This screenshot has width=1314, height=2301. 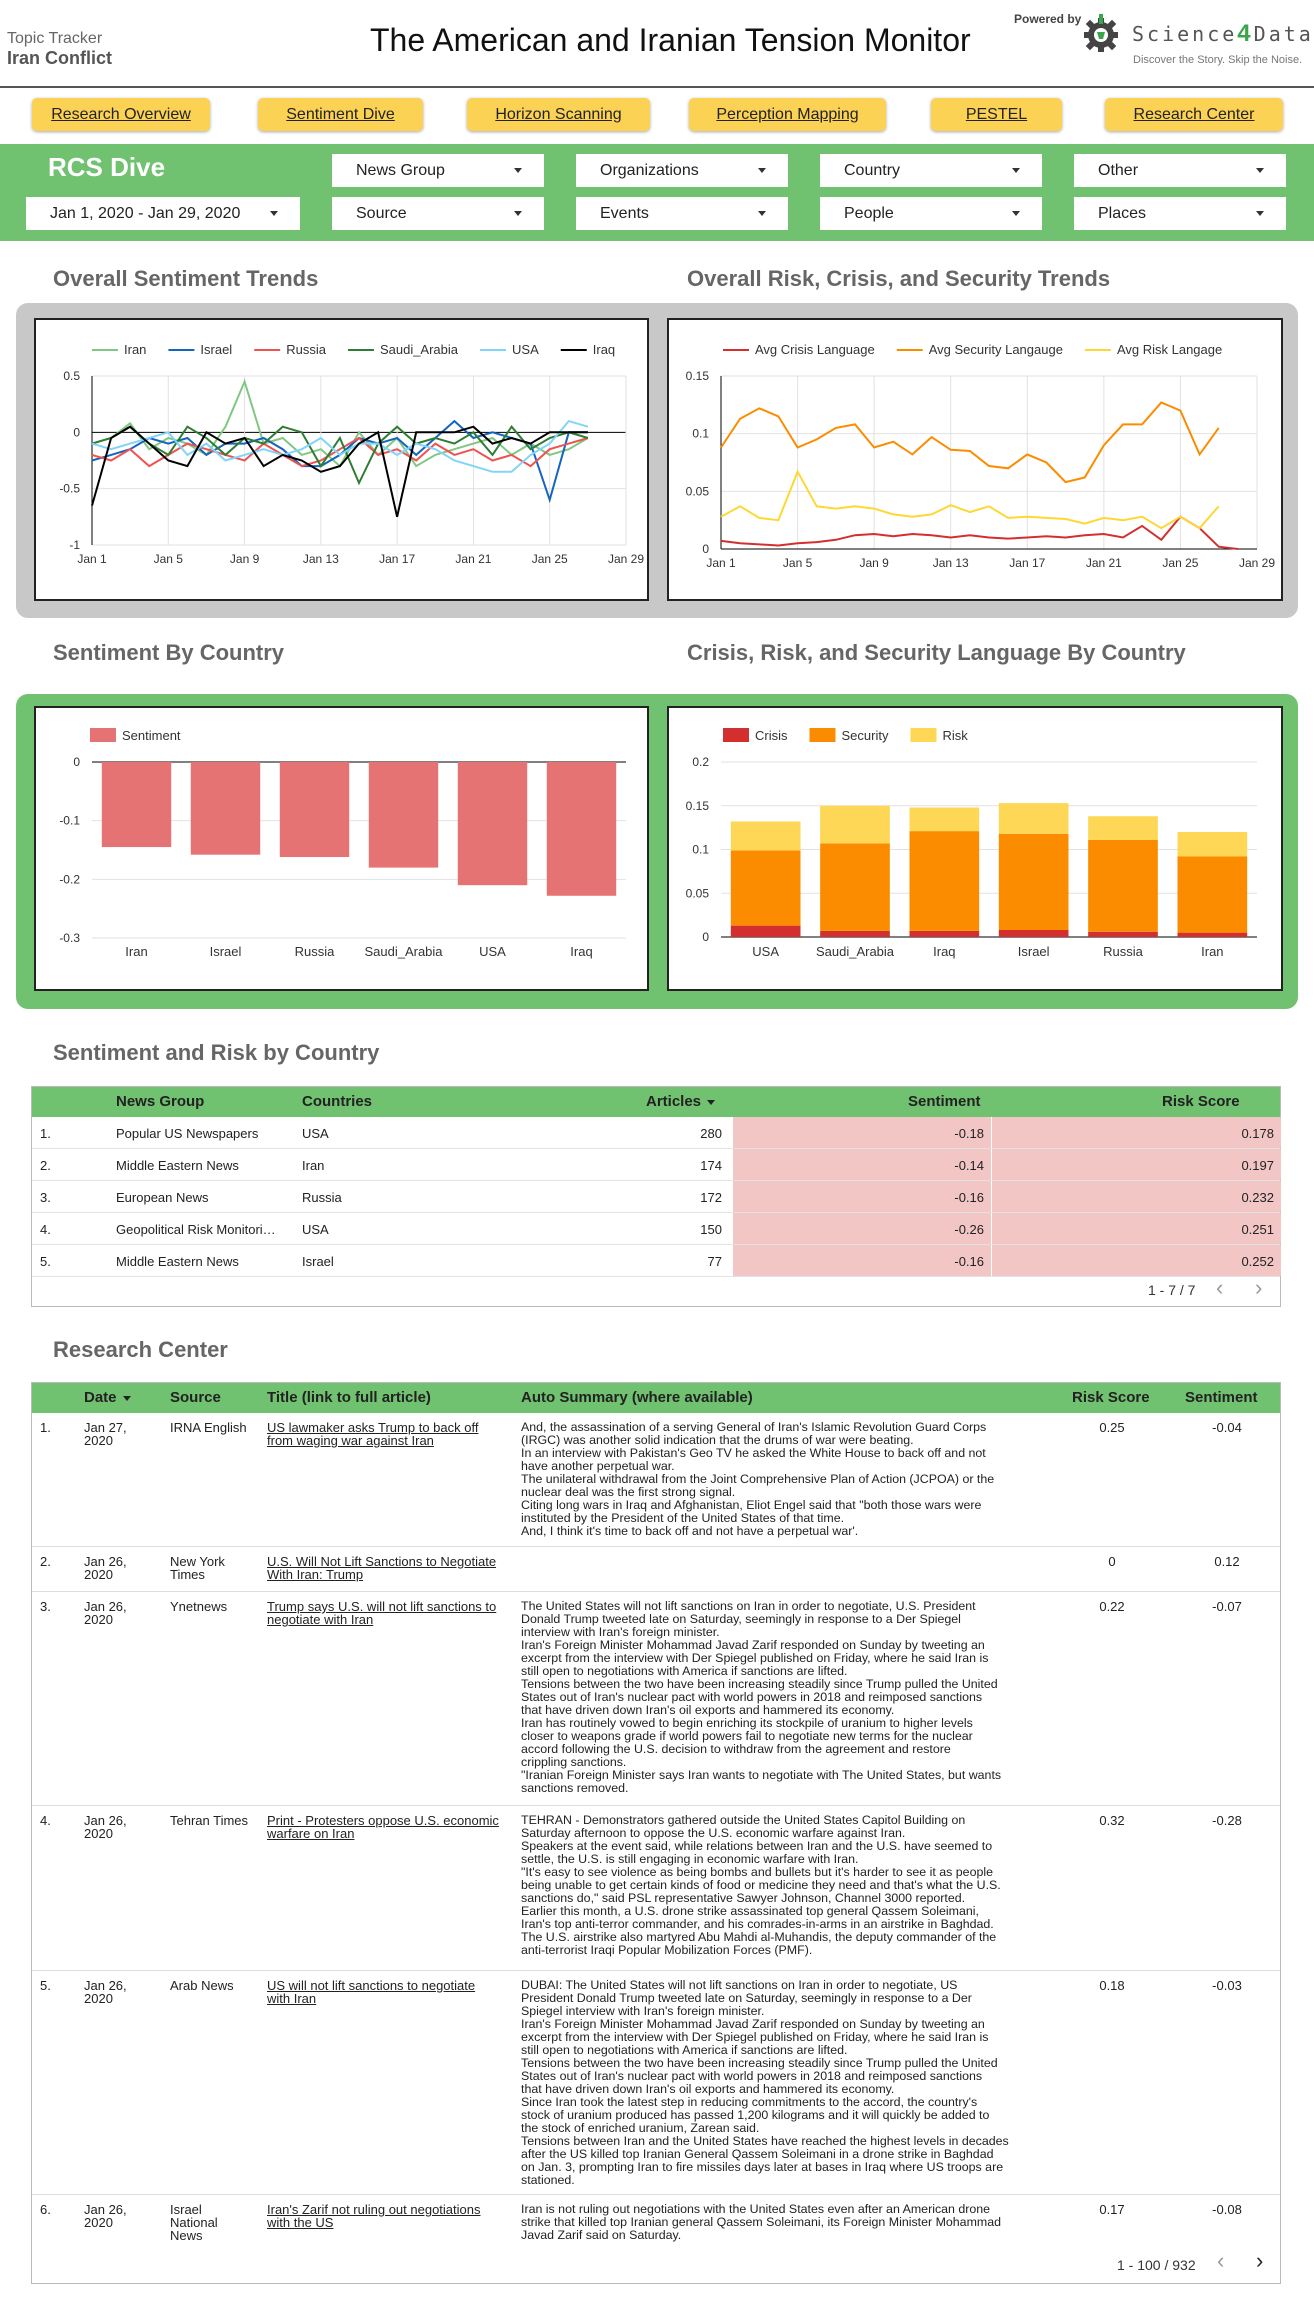 What do you see at coordinates (637, 1397) in the screenshot?
I see `column-header-auto-summary: Auto Summary (where available)` at bounding box center [637, 1397].